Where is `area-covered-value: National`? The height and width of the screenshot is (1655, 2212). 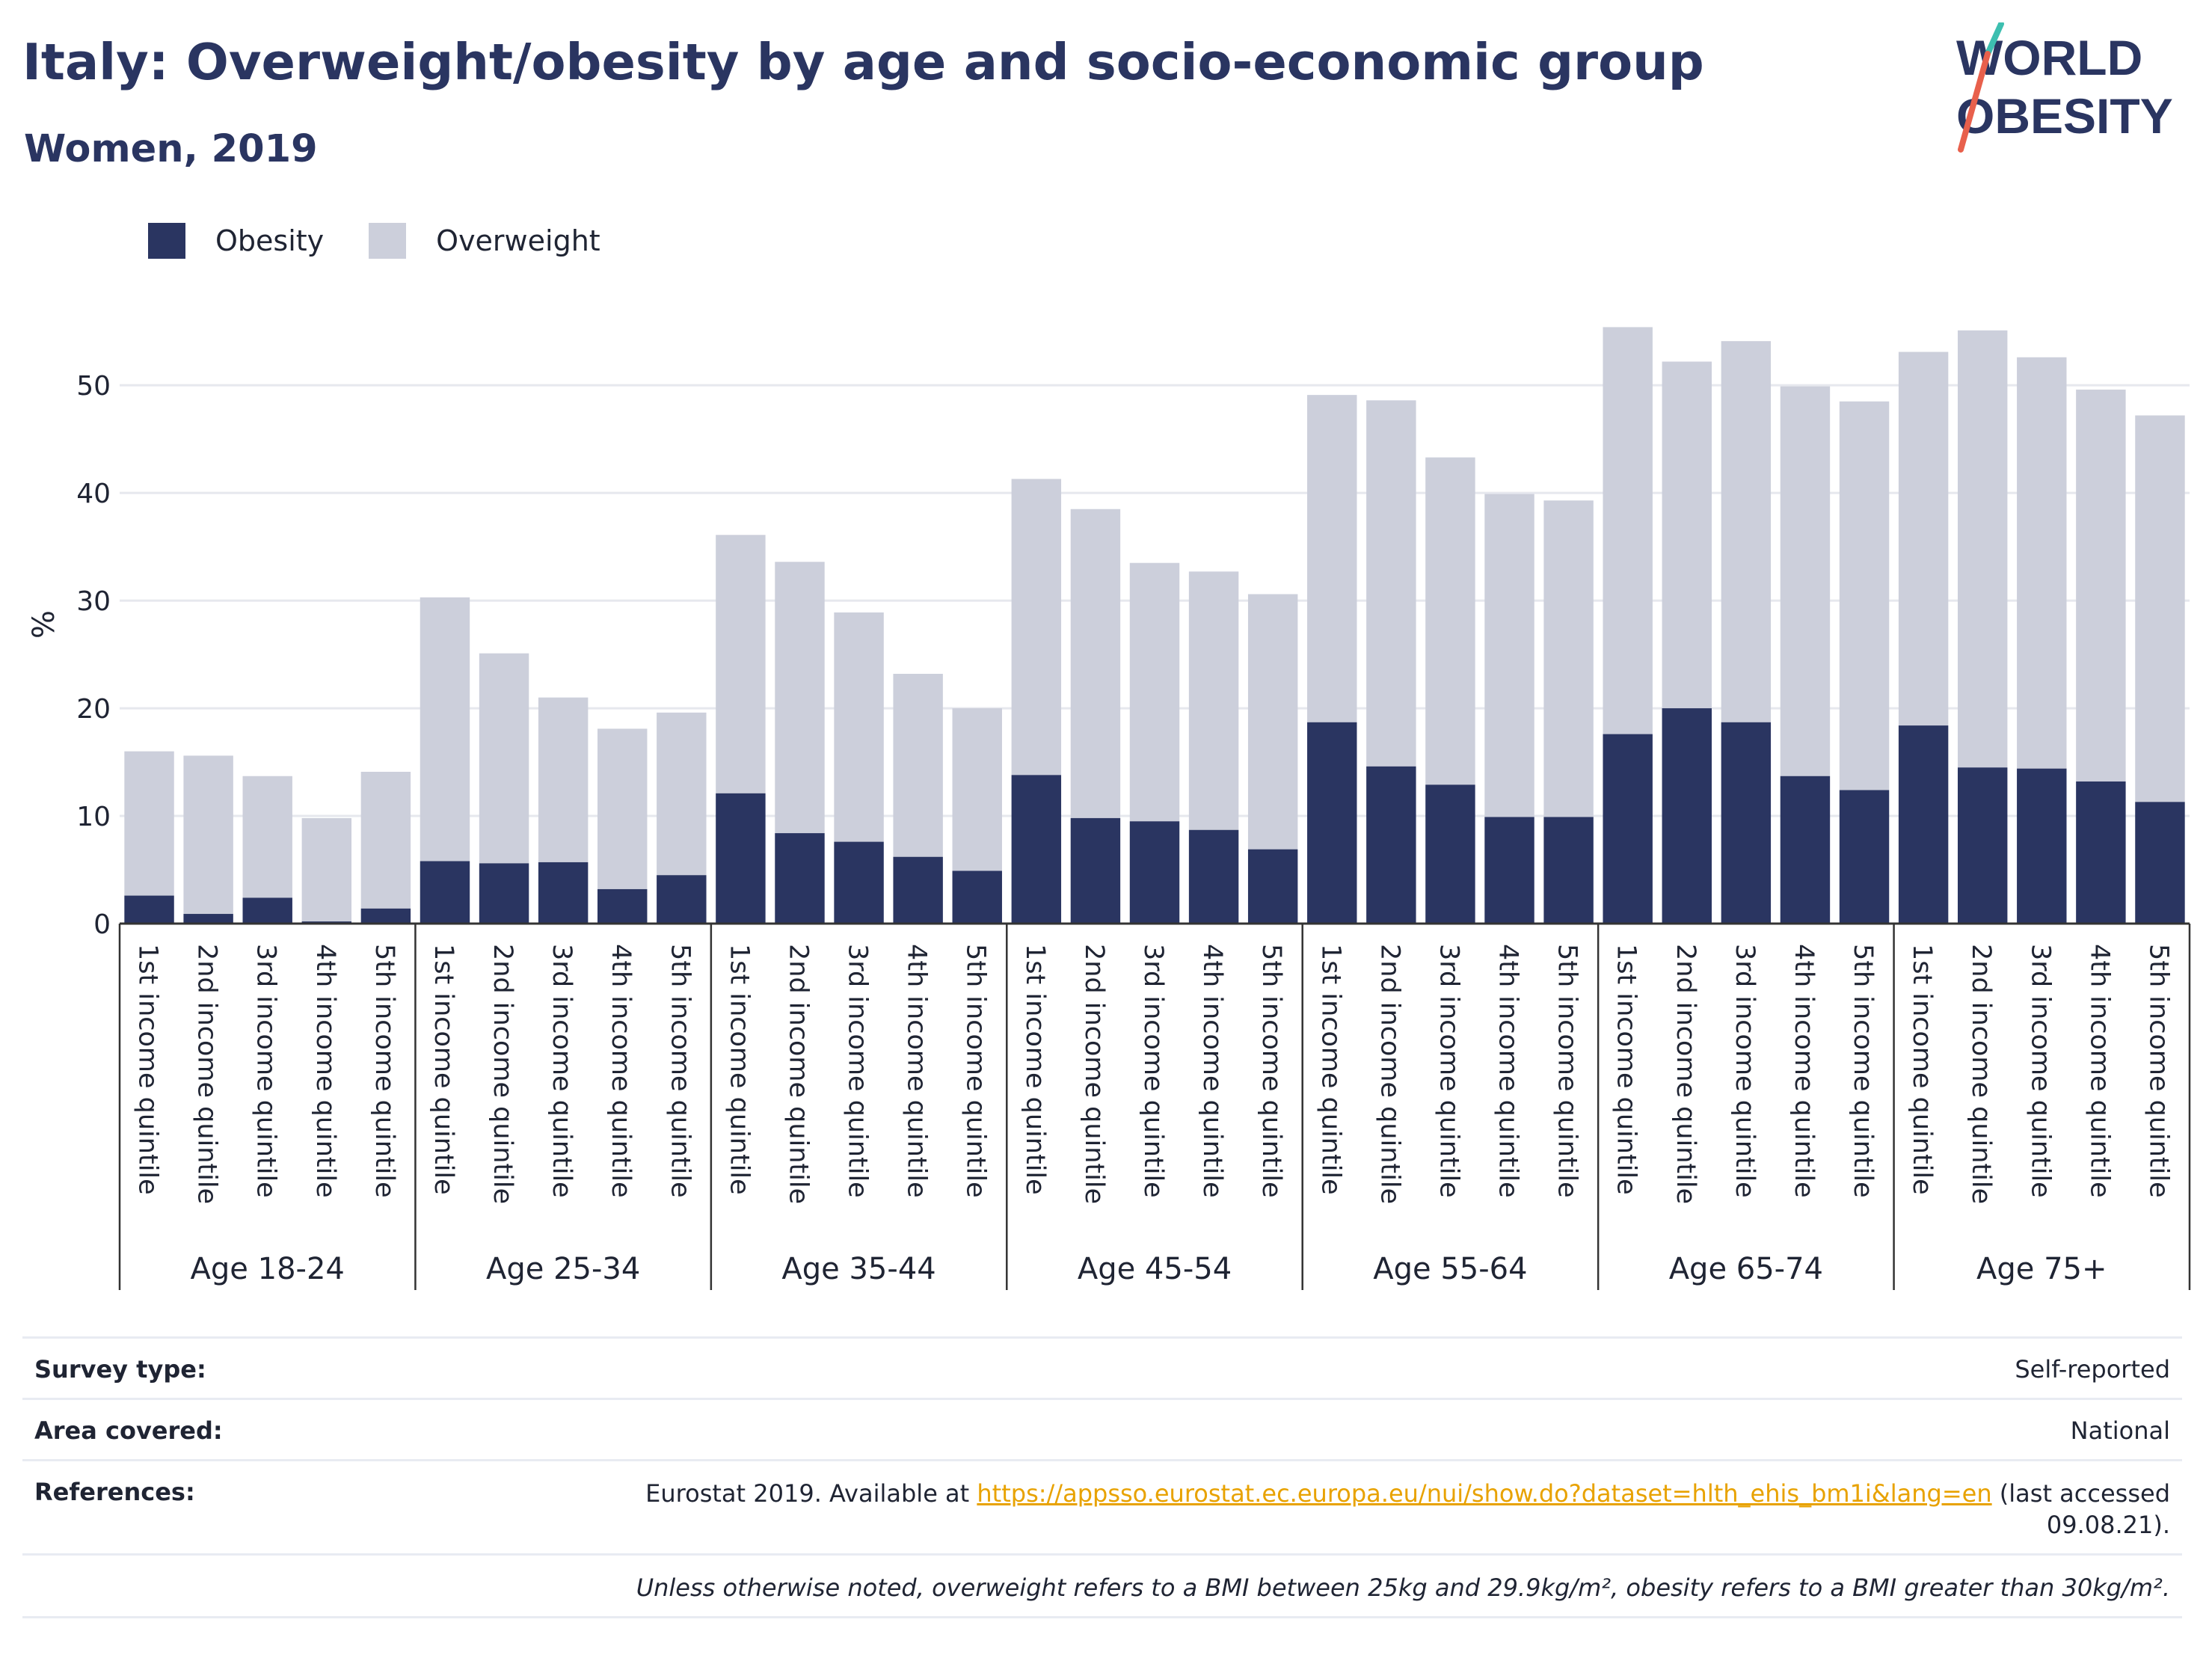
area-covered-value: National is located at coordinates (2120, 1430).